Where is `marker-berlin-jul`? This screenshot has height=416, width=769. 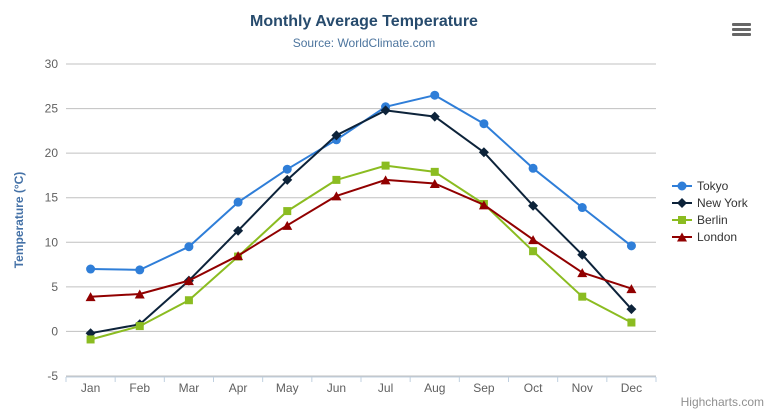
marker-berlin-jul is located at coordinates (385, 165).